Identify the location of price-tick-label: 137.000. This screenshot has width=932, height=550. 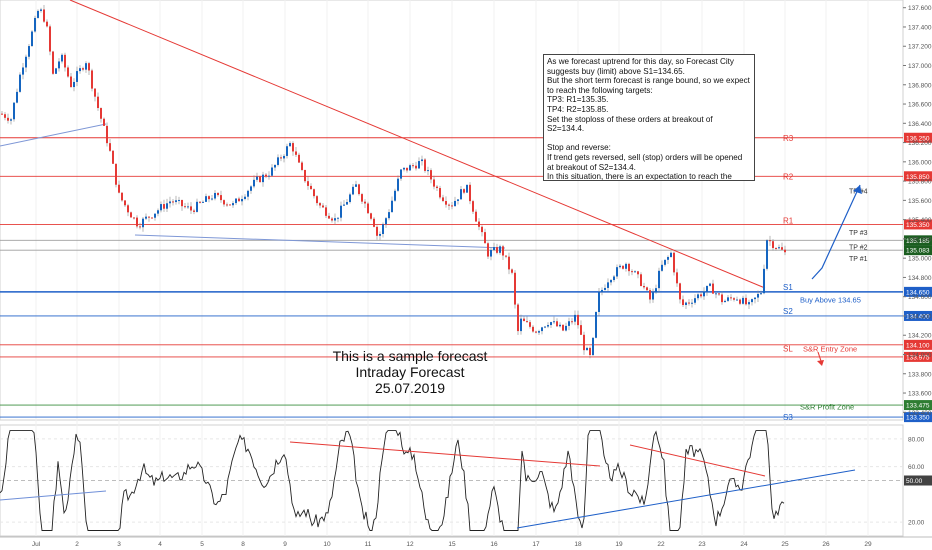
(920, 66).